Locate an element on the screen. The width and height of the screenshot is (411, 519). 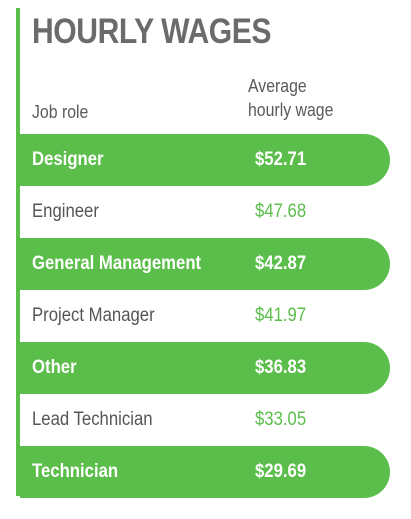
table-row: Designer $52.71 is located at coordinates (205, 160).